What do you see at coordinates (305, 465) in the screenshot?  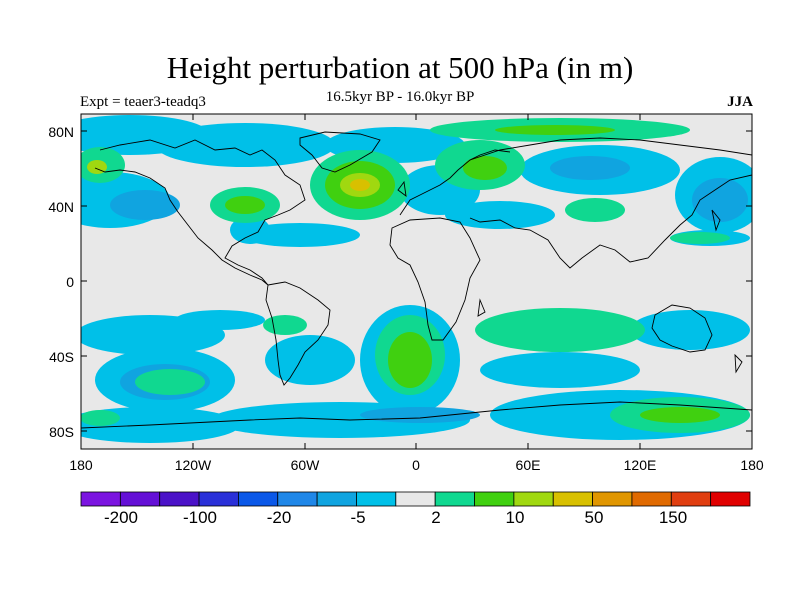 I see `lon-label-60W: 60W` at bounding box center [305, 465].